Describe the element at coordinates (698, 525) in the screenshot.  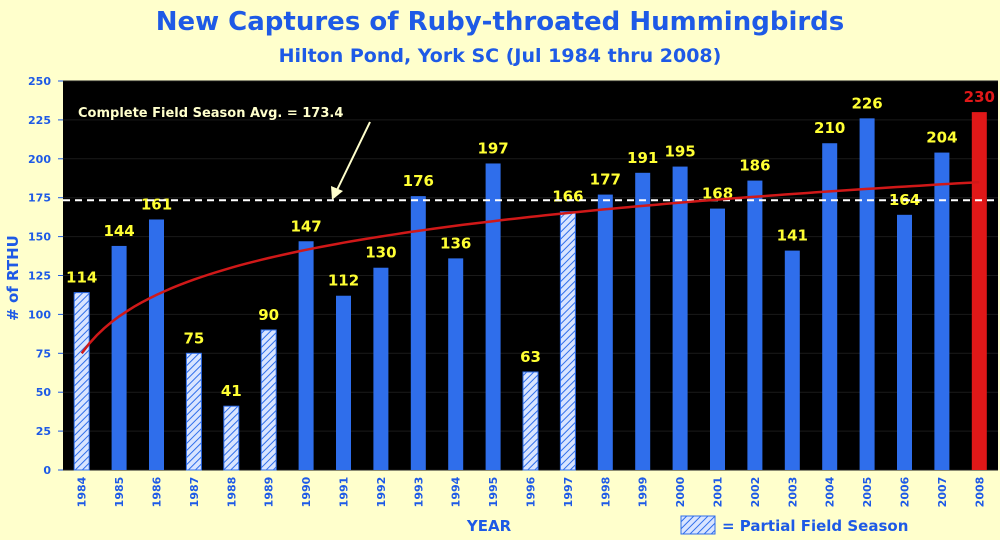
I see `legend-swatch` at that location.